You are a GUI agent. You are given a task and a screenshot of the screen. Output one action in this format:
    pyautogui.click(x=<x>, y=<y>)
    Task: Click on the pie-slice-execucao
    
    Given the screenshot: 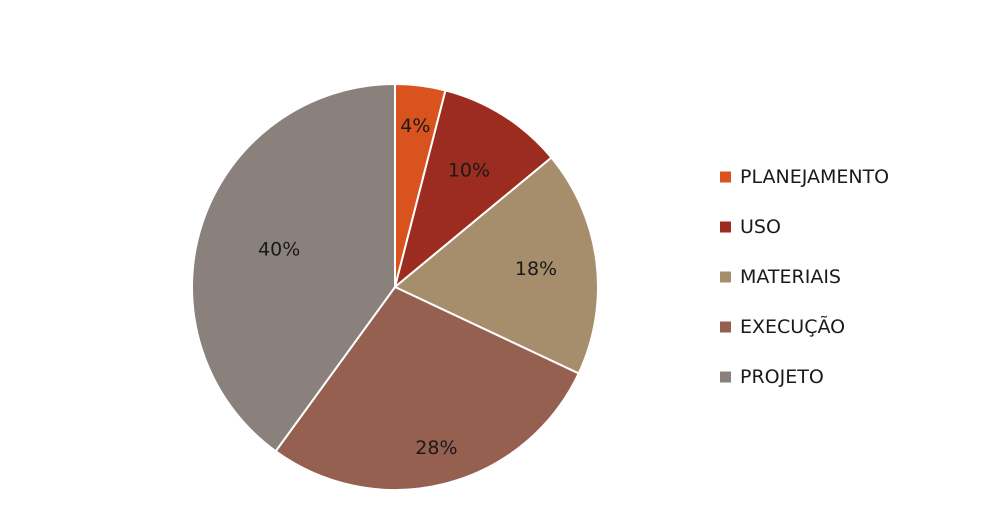 What is the action you would take?
    pyautogui.click(x=427, y=388)
    